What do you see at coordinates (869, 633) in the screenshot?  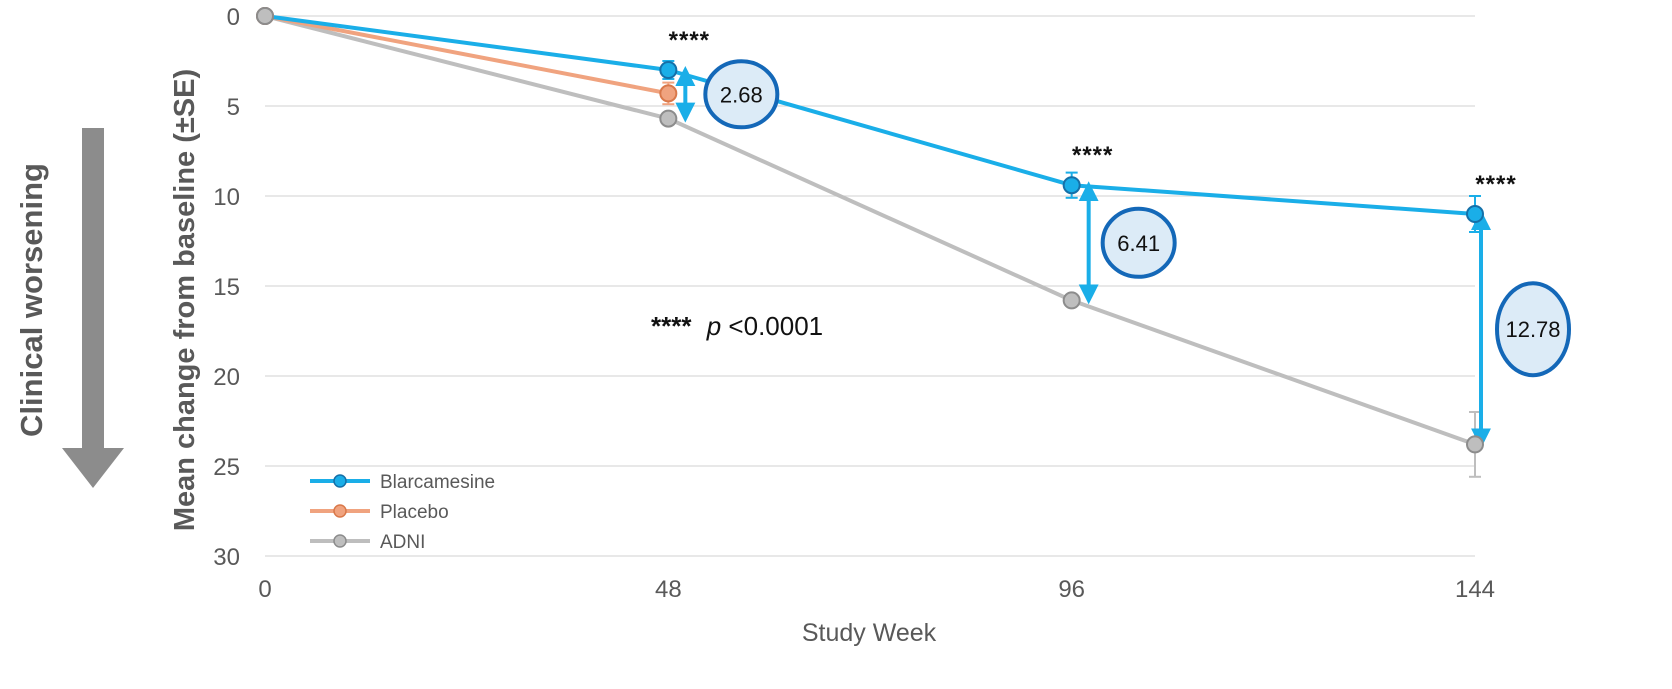 I see `x-axis-title: Study Week` at bounding box center [869, 633].